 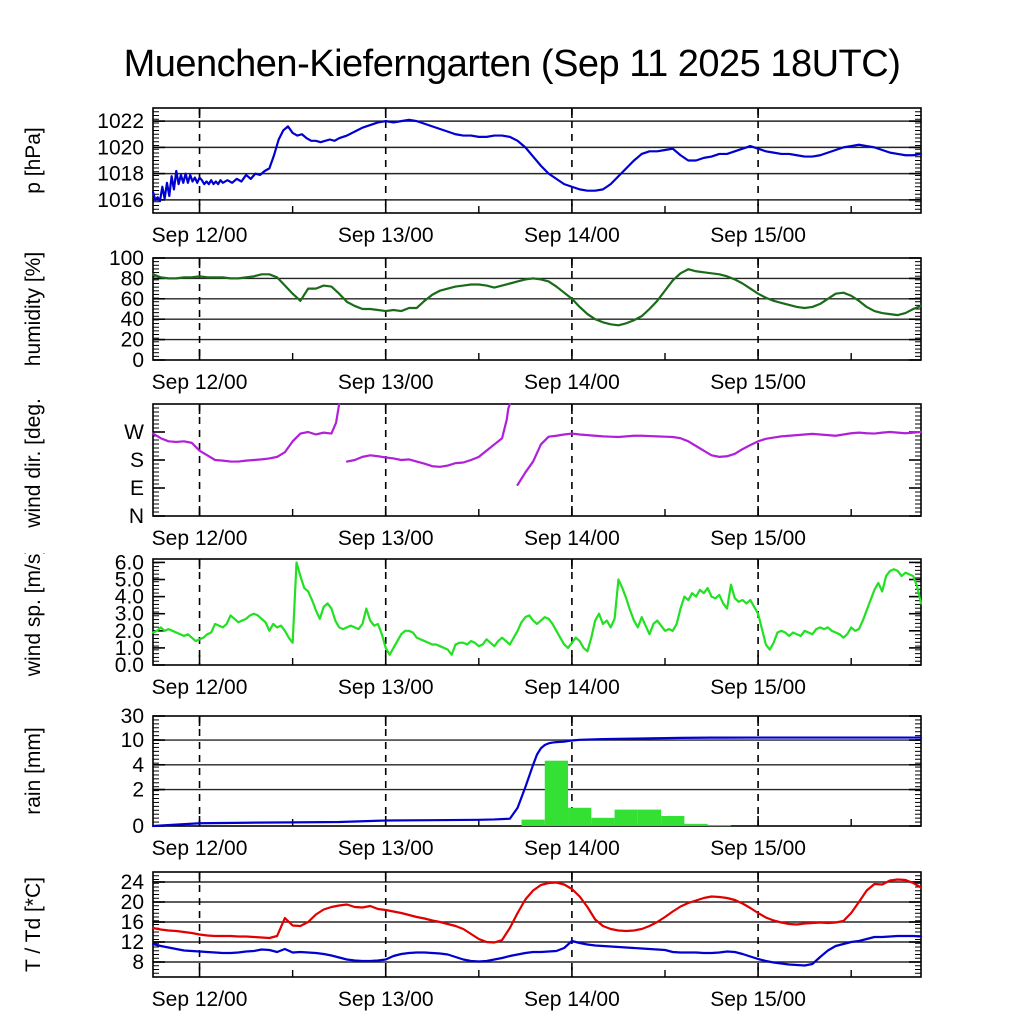 What do you see at coordinates (33, 463) in the screenshot?
I see `y-axis-label: wind dir. [deg.]` at bounding box center [33, 463].